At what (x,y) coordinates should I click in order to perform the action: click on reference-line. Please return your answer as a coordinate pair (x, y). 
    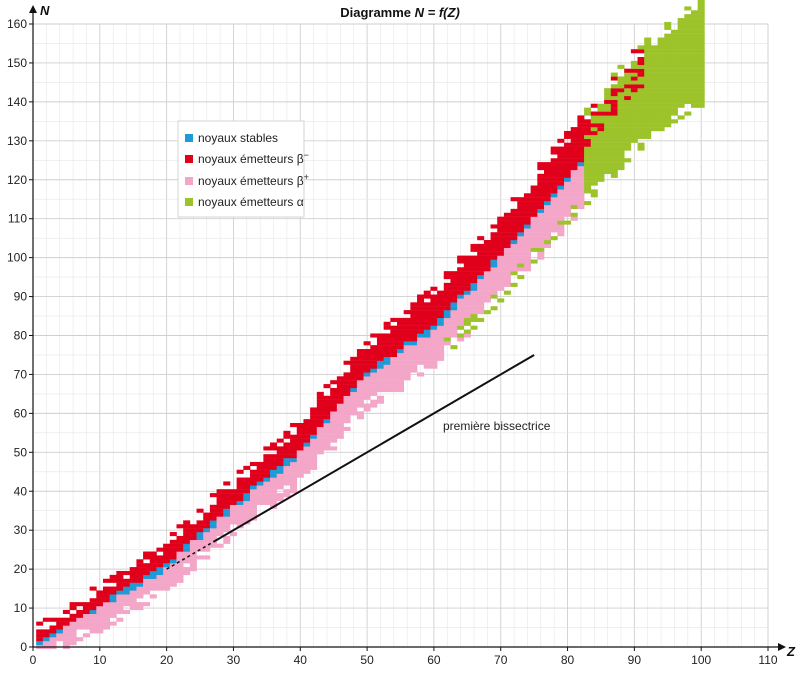
    Looking at the image, I should click on (373, 448).